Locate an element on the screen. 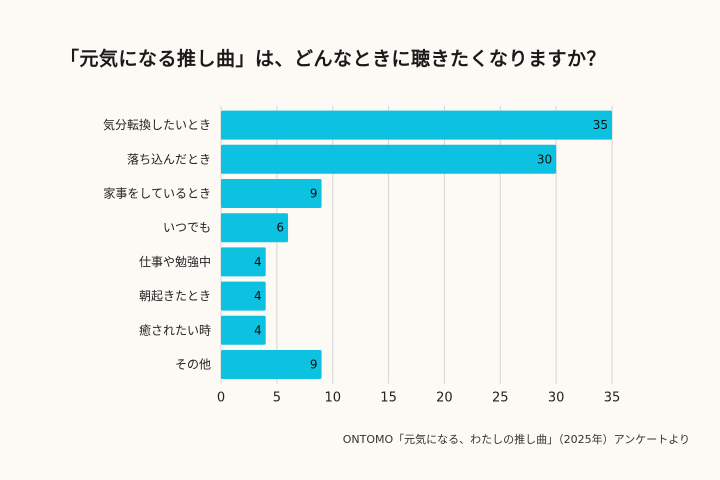  category-label: 家事をしているとき is located at coordinates (157, 193).